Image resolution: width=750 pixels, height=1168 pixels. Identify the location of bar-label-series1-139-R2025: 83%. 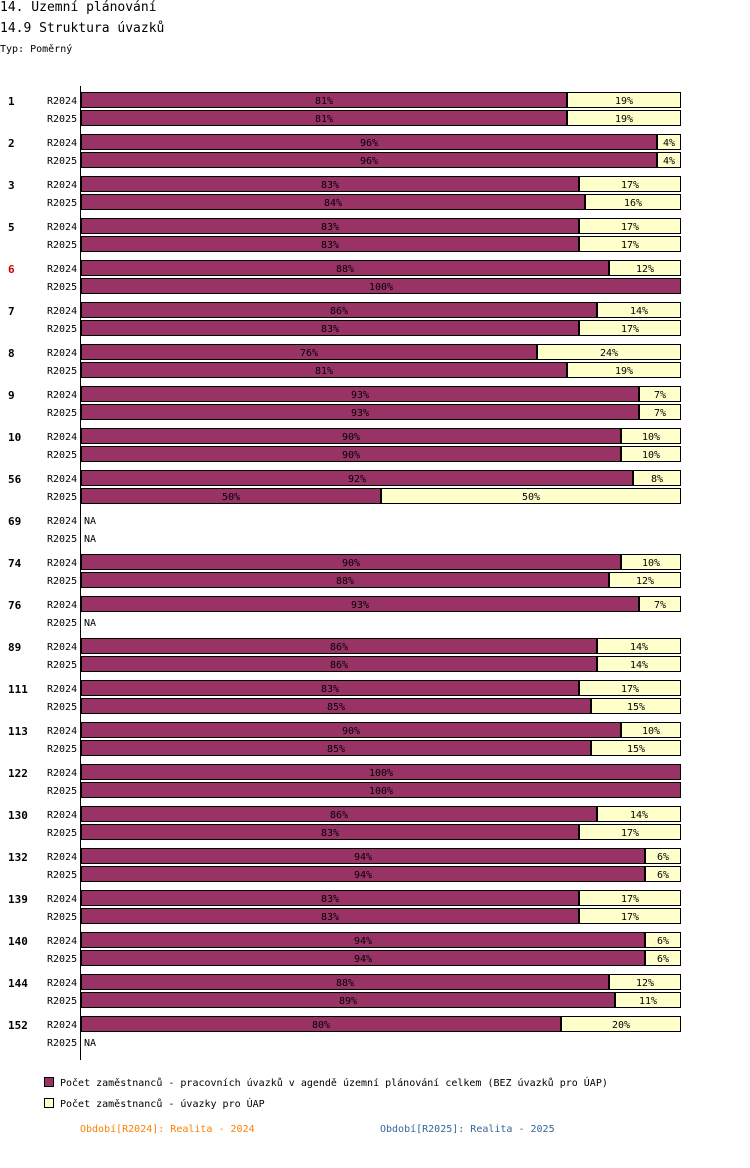
(330, 917).